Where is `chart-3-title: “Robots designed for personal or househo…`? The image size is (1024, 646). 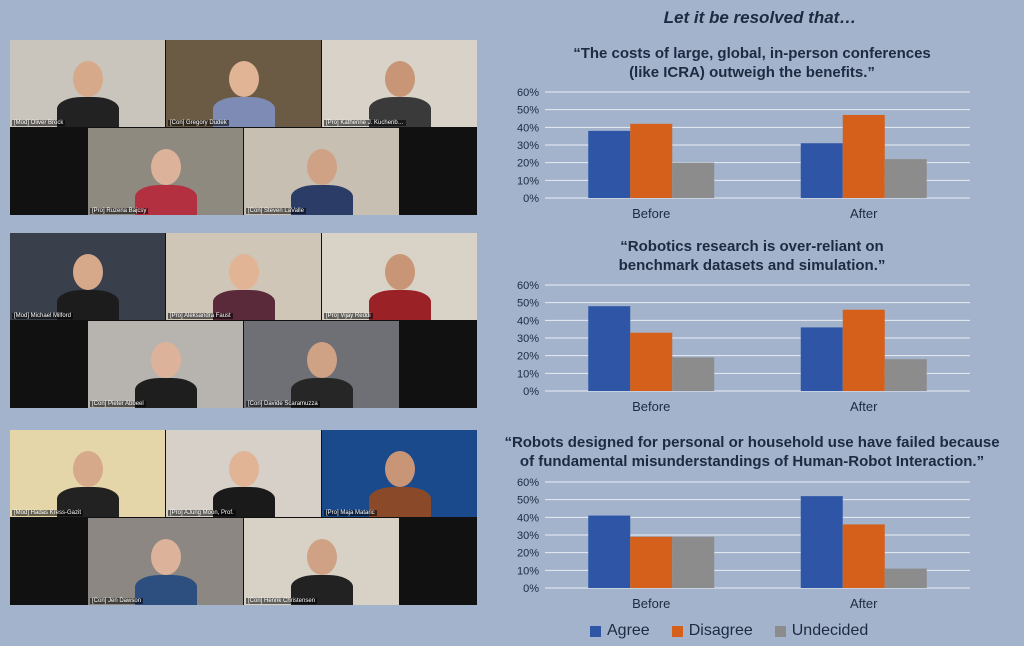 chart-3-title: “Robots designed for personal or househo… is located at coordinates (752, 452).